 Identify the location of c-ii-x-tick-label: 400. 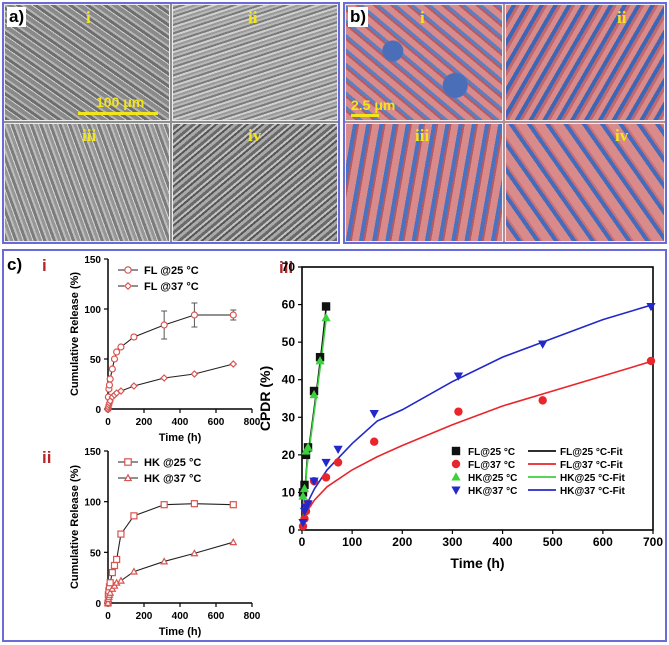
(180, 616).